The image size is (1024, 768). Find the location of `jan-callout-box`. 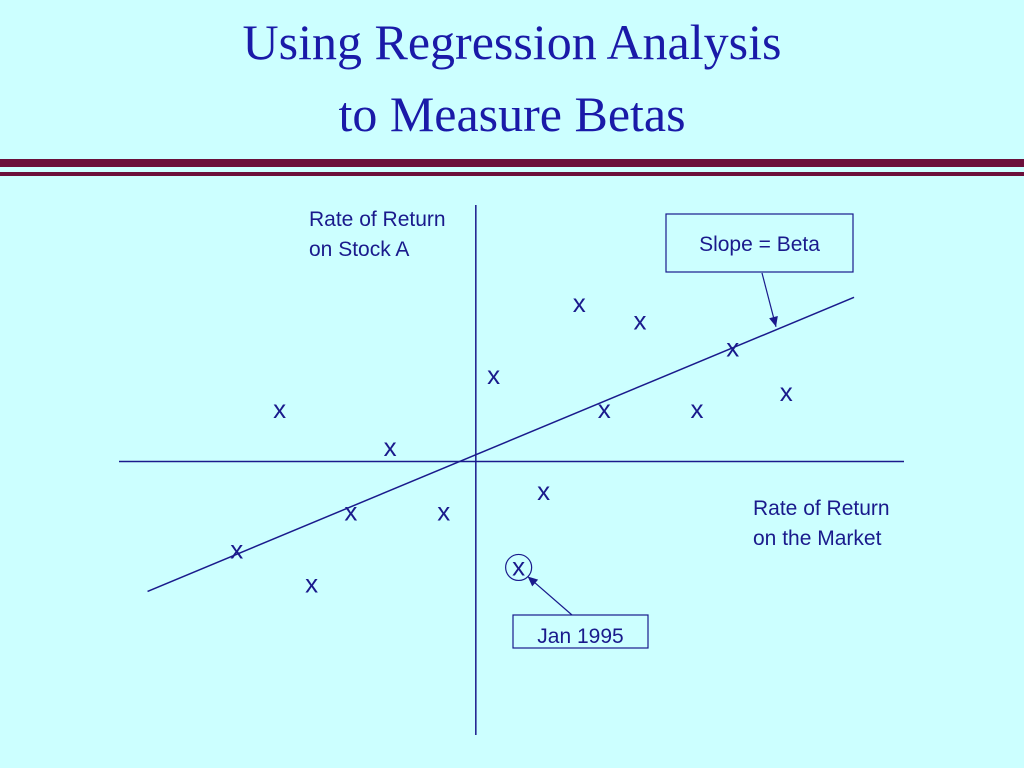

jan-callout-box is located at coordinates (580, 631).